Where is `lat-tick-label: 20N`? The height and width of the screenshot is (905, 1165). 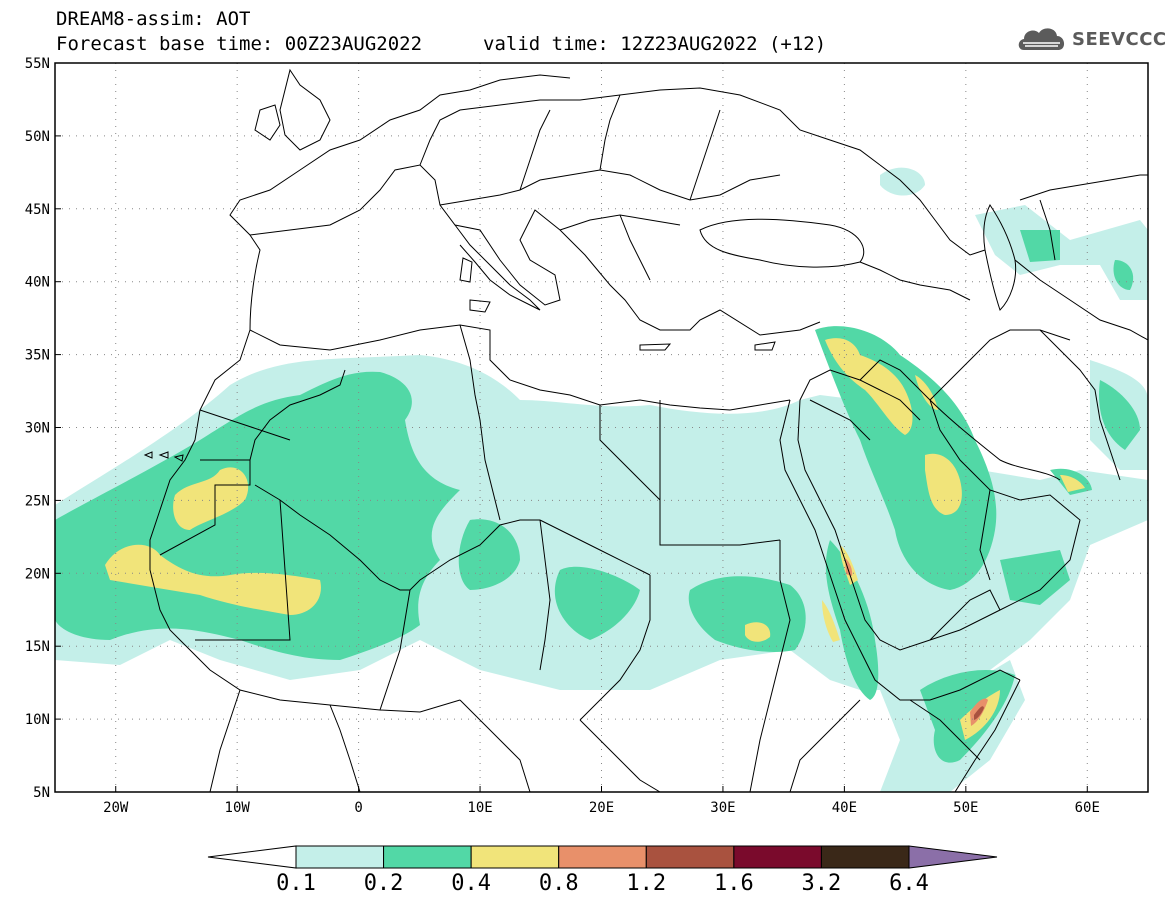 lat-tick-label: 20N is located at coordinates (37, 574).